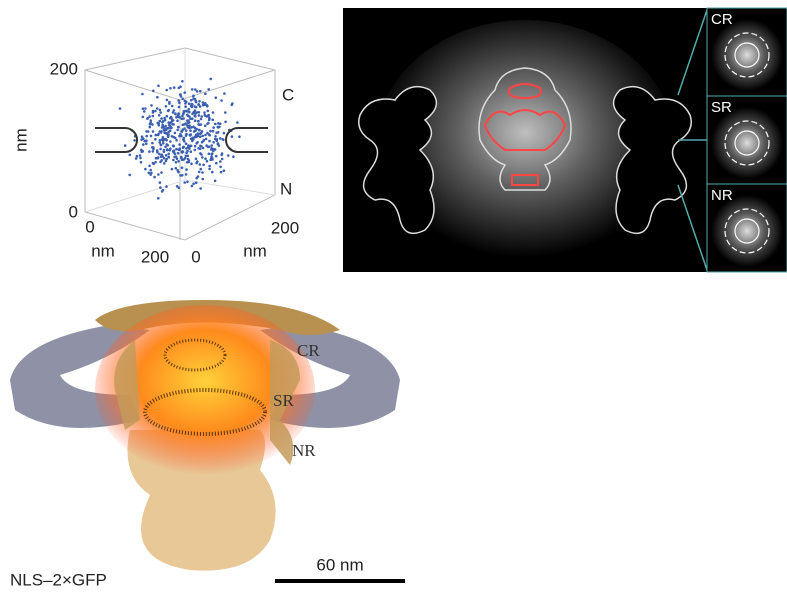  What do you see at coordinates (195, 256) in the screenshot?
I see `z-tick: 0` at bounding box center [195, 256].